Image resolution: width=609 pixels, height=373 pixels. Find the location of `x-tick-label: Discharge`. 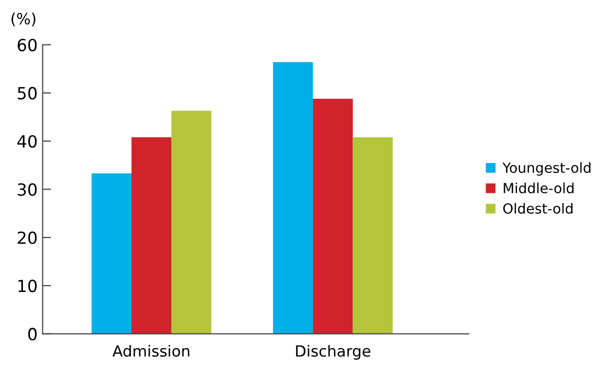

x-tick-label: Discharge is located at coordinates (333, 352).